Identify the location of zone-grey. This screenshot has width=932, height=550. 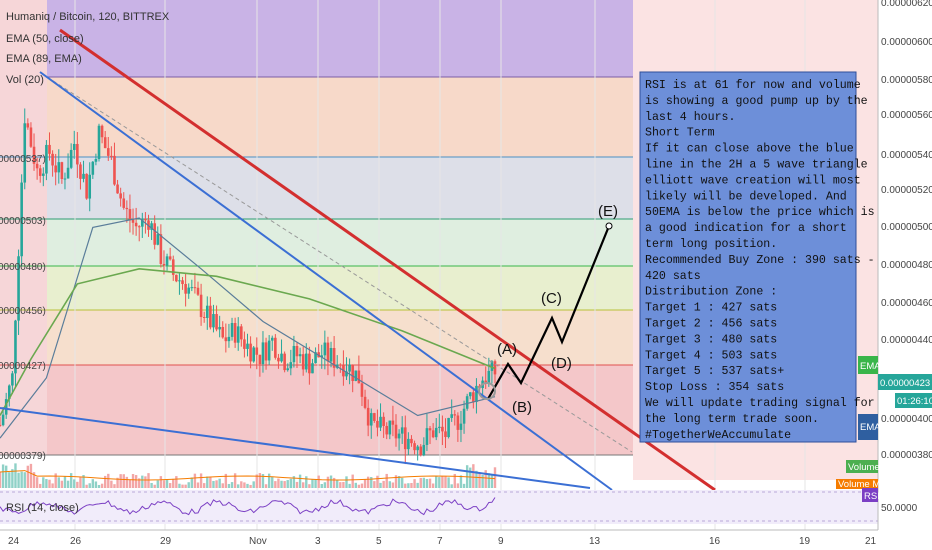
(340, 188).